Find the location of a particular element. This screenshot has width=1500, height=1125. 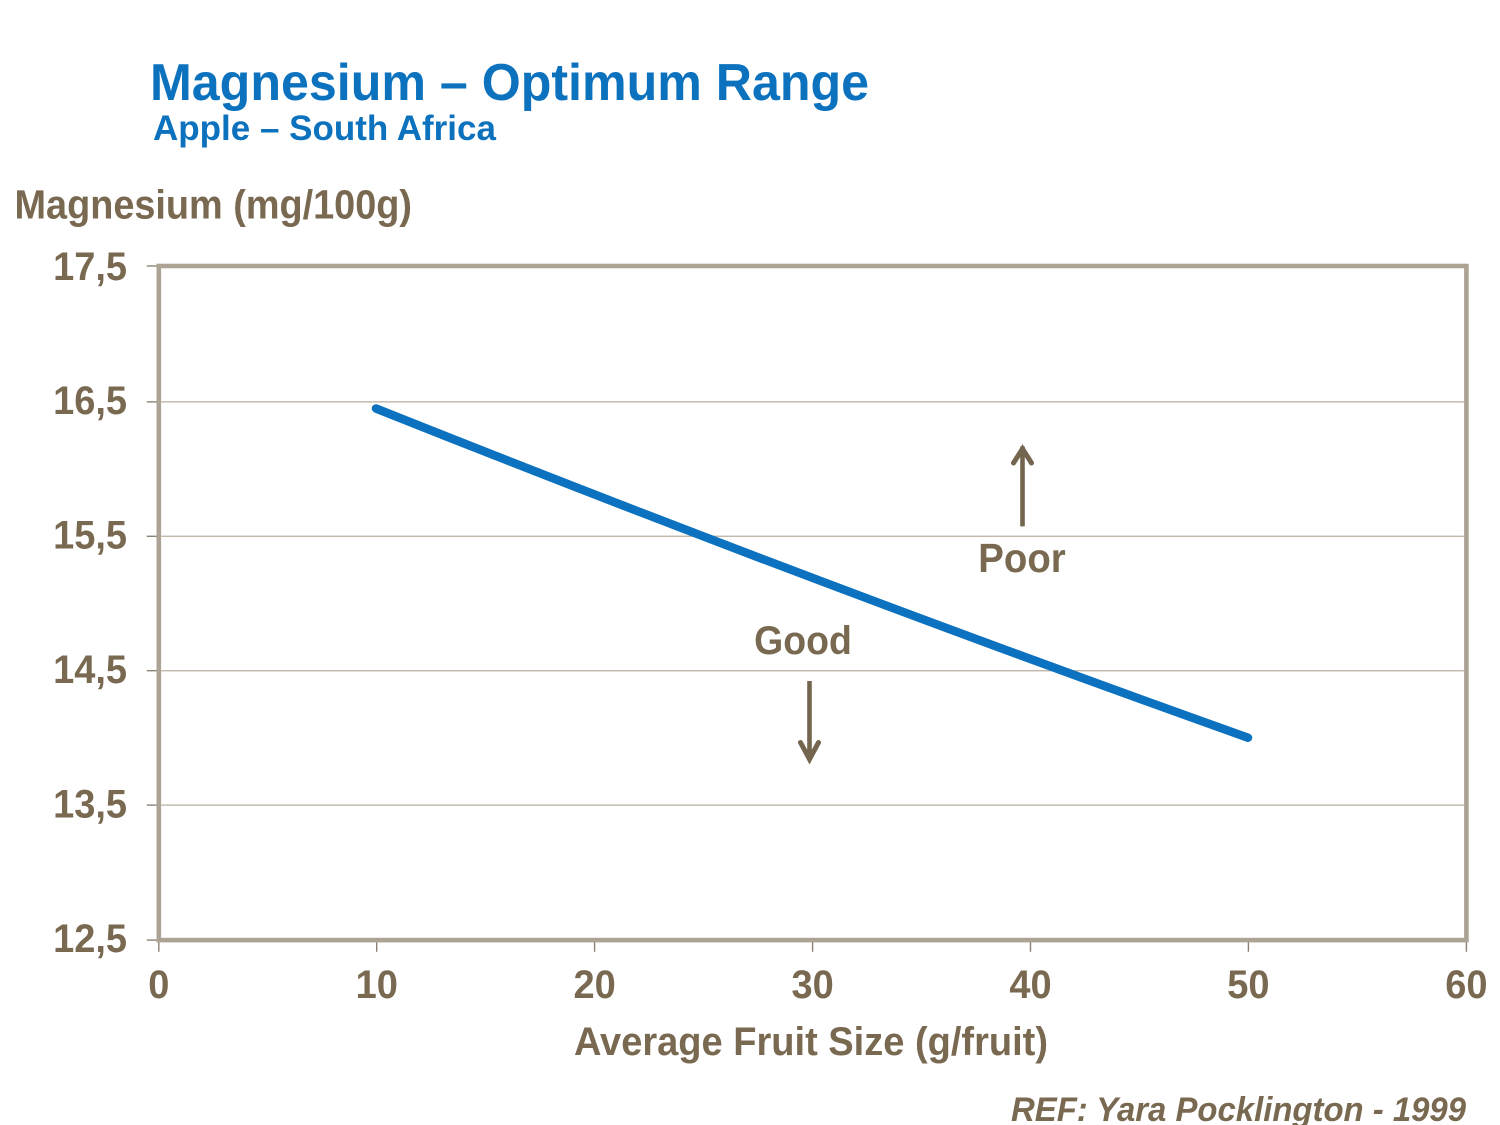

svg-text: 40 is located at coordinates (1030, 985).